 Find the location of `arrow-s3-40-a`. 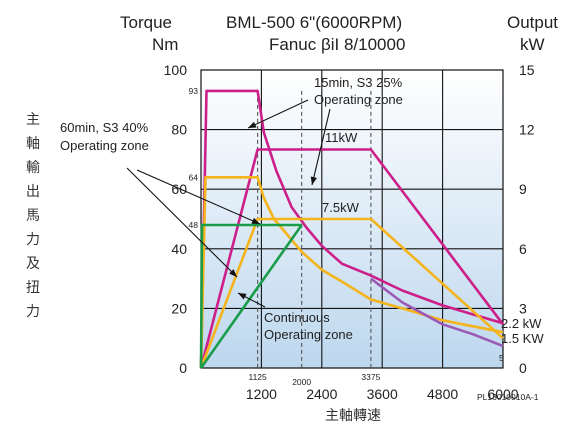

arrow-s3-40-a is located at coordinates (182, 222).